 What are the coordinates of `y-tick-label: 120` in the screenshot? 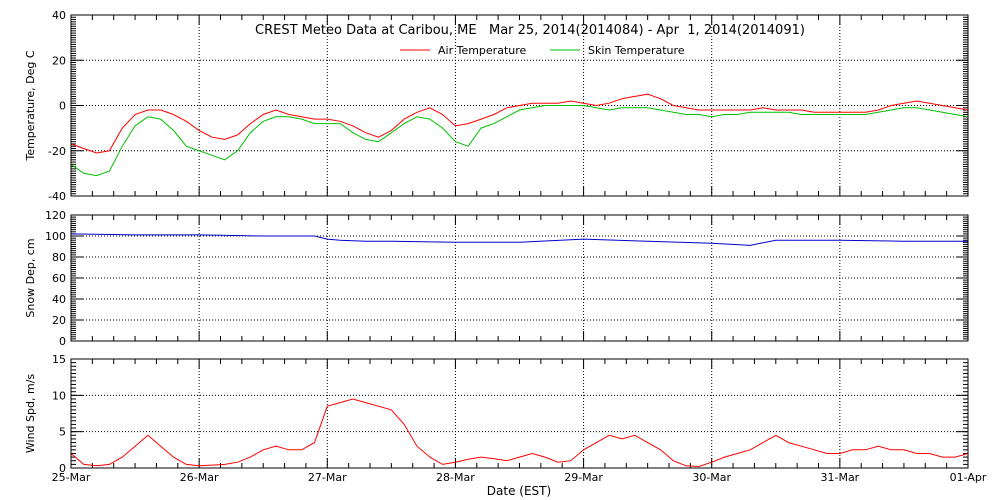 It's located at (55, 215).